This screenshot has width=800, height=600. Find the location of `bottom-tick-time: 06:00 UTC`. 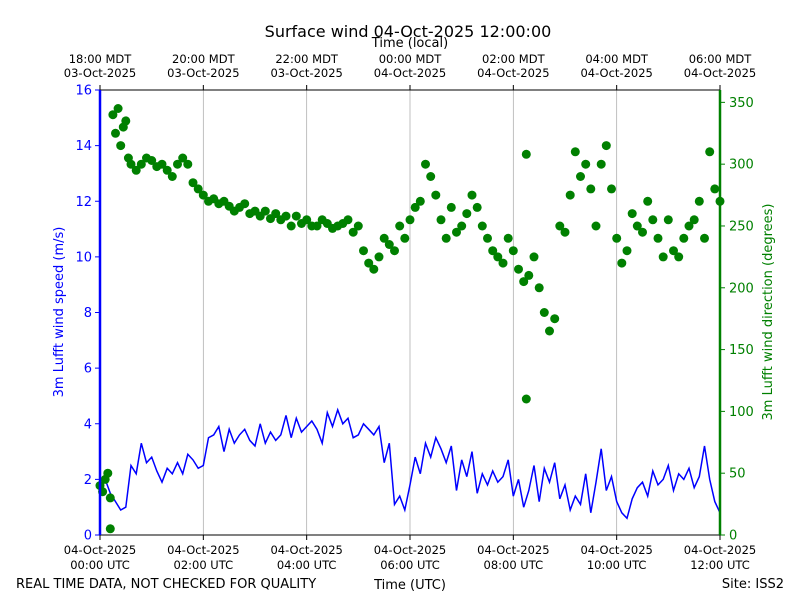

bottom-tick-time: 06:00 UTC is located at coordinates (410, 565).